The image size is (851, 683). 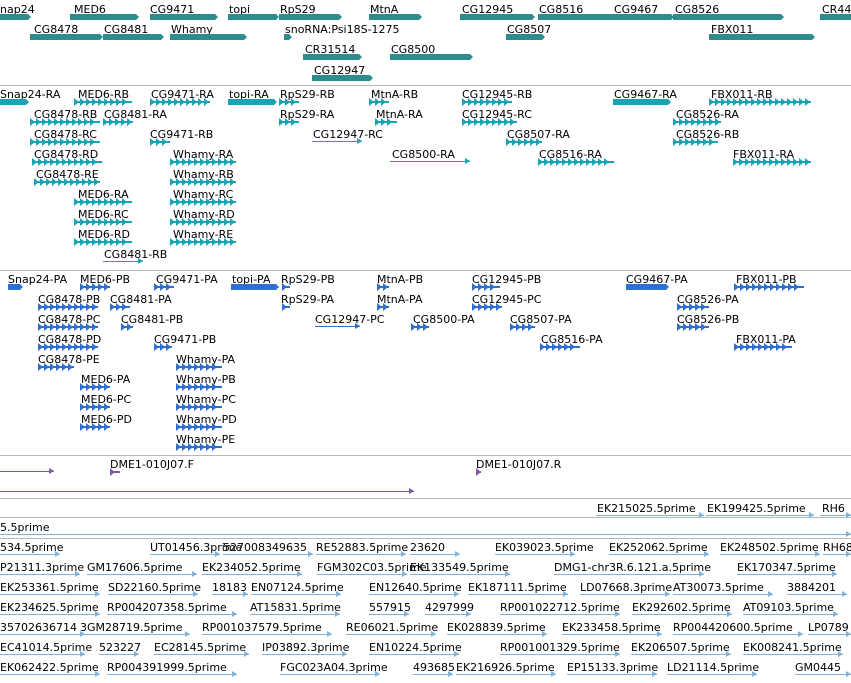 What do you see at coordinates (66, 114) in the screenshot?
I see `feature-label: CG8478-RB` at bounding box center [66, 114].